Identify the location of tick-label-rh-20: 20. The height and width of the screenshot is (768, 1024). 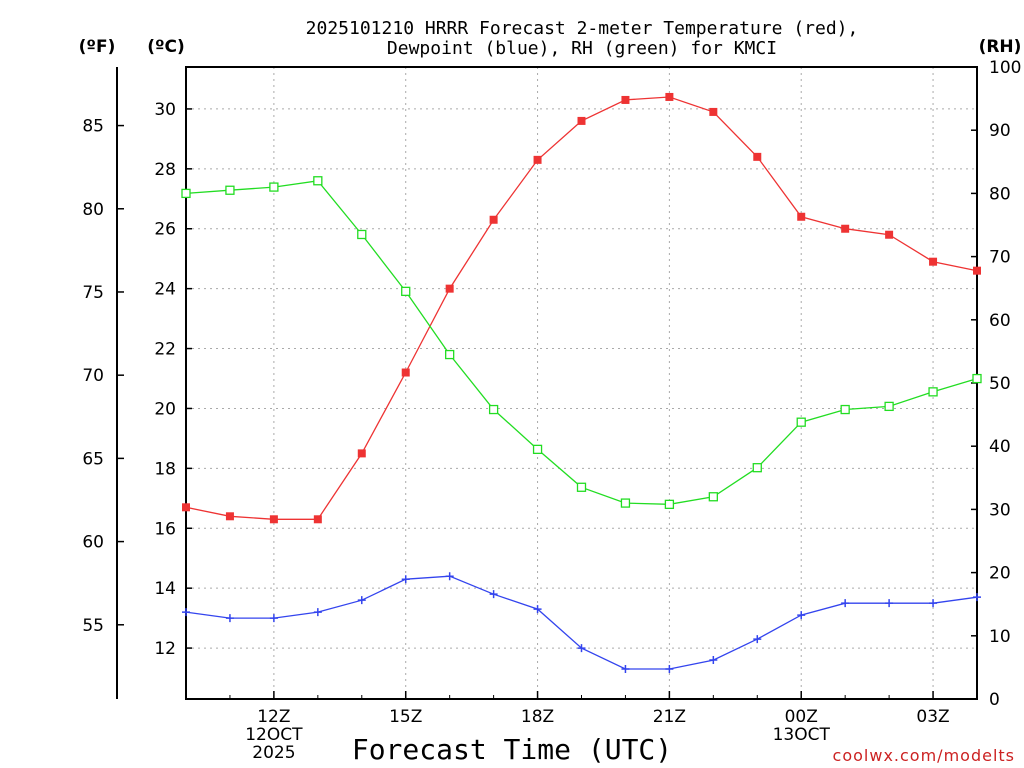
(1000, 574).